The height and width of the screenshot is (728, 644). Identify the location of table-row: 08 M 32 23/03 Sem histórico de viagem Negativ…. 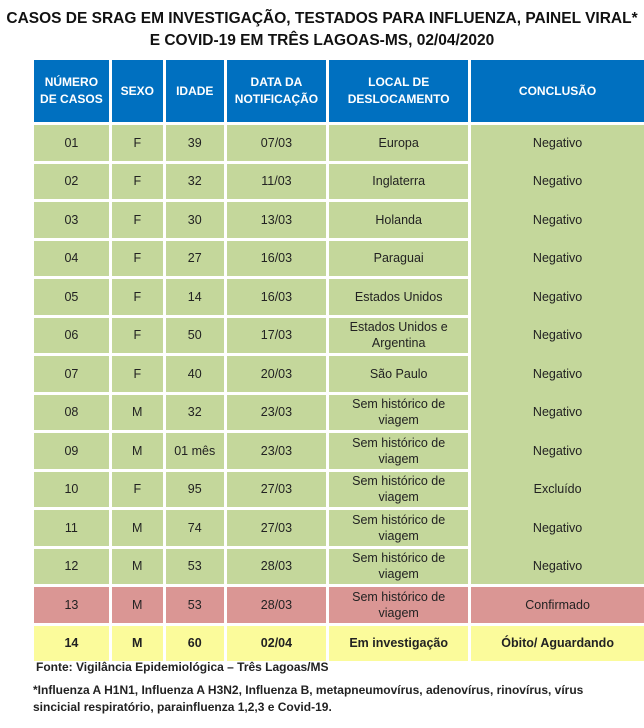
(339, 410).